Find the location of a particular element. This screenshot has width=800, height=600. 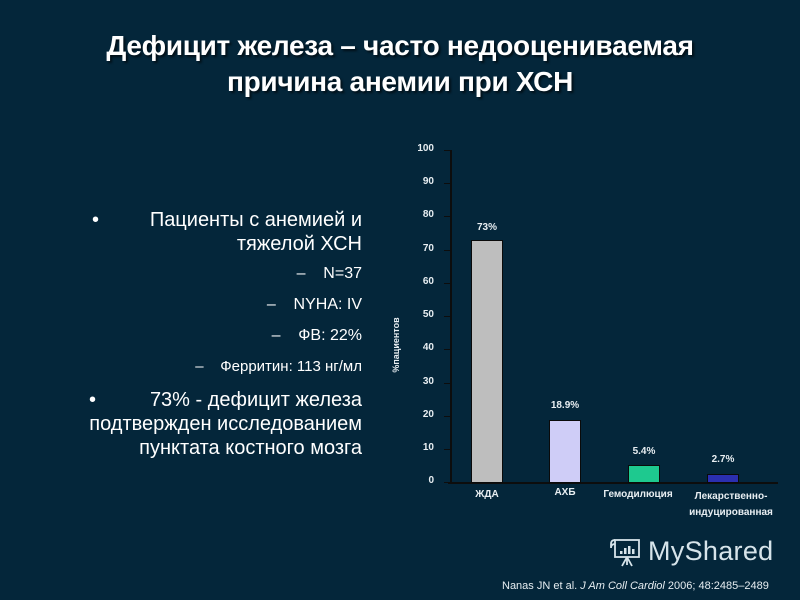

y-tick: 90 is located at coordinates (428, 181).